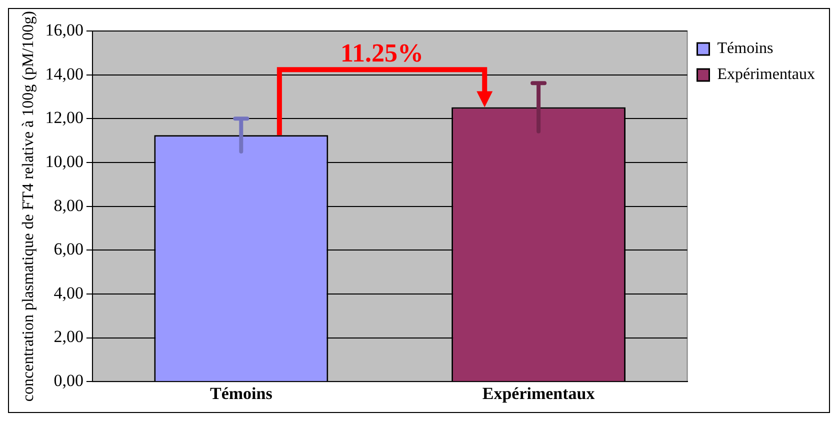 This screenshot has width=838, height=421. What do you see at coordinates (69, 292) in the screenshot?
I see `y-tick-label: 4,00` at bounding box center [69, 292].